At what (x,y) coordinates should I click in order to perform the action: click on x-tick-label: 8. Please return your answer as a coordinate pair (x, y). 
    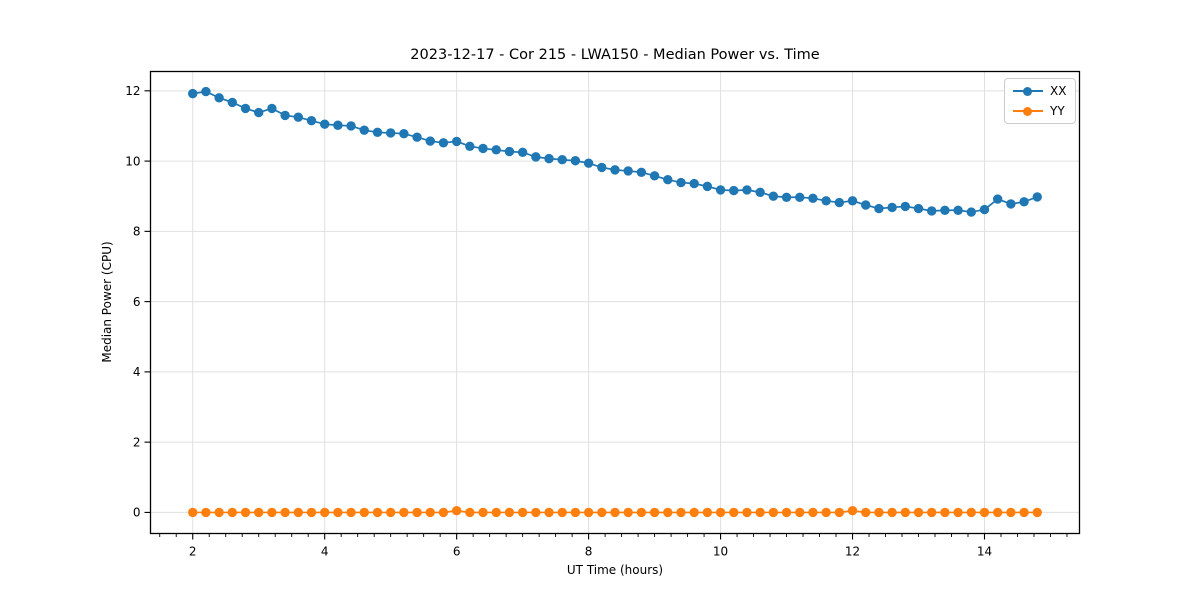
    Looking at the image, I should click on (589, 552).